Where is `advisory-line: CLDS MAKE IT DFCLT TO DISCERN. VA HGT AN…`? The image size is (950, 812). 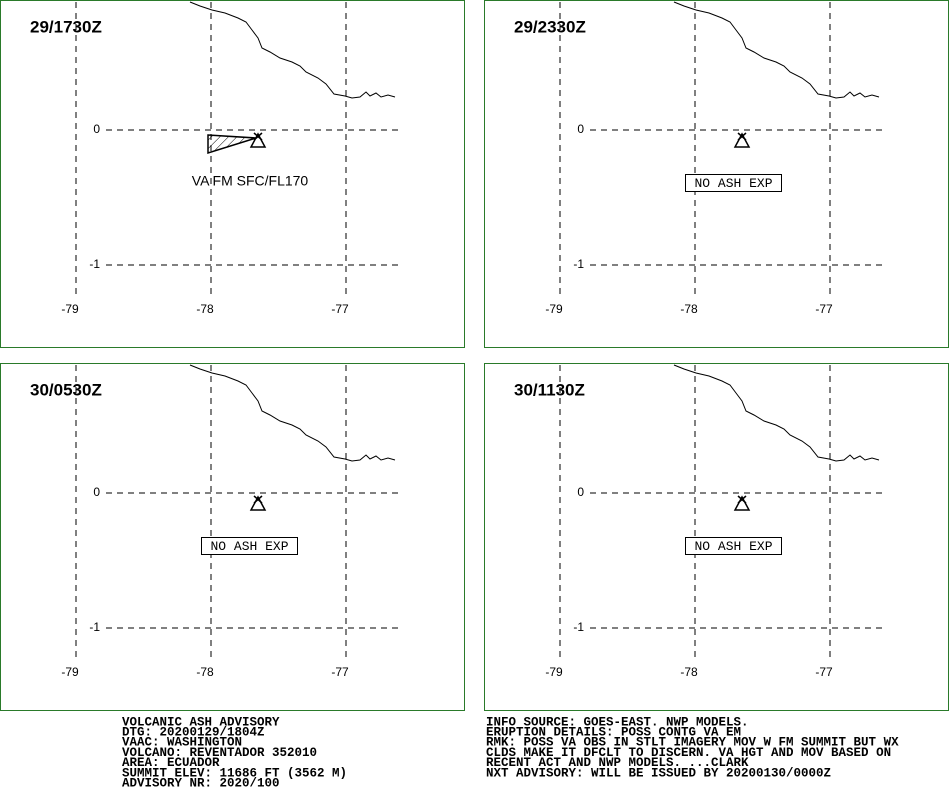 advisory-line: CLDS MAKE IT DFCLT TO DISCERN. VA HGT AN… is located at coordinates (688, 753).